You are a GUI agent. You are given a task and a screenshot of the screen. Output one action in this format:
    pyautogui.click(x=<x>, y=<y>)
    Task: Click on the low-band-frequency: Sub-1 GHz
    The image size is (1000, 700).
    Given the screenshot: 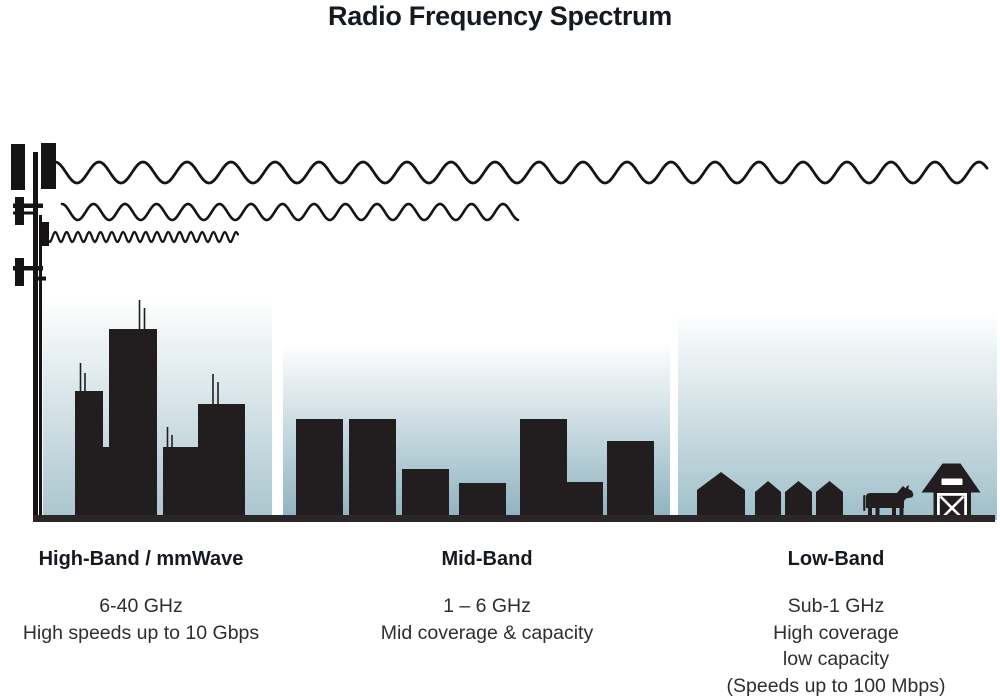 What is the action you would take?
    pyautogui.click(x=836, y=606)
    